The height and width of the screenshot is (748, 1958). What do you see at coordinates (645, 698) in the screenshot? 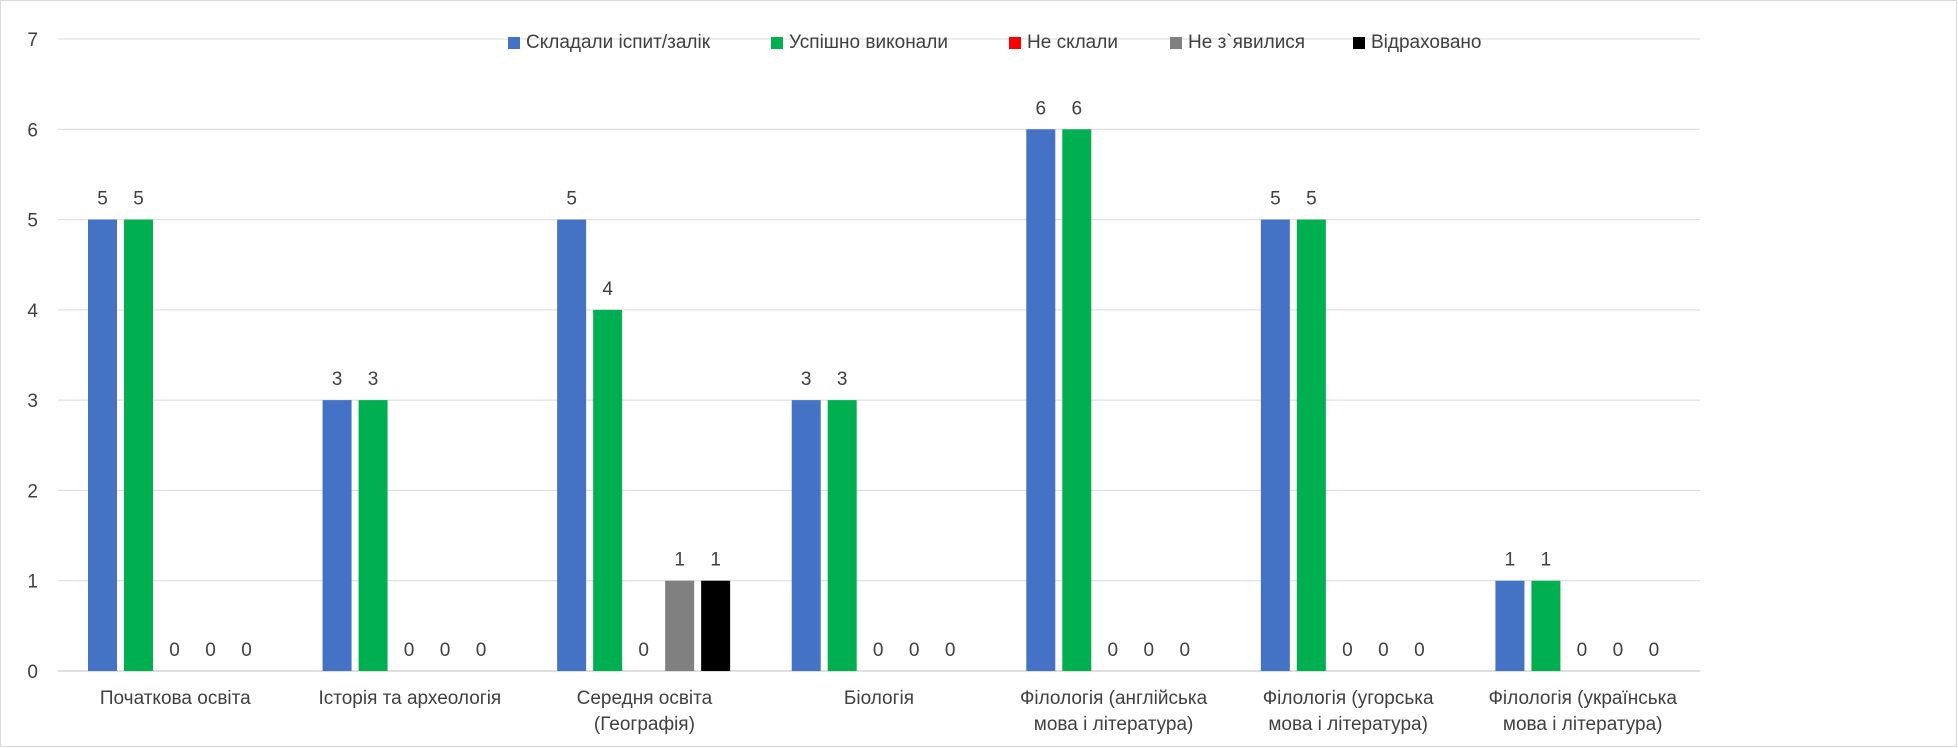
I see `category-label: Середня освіта` at bounding box center [645, 698].